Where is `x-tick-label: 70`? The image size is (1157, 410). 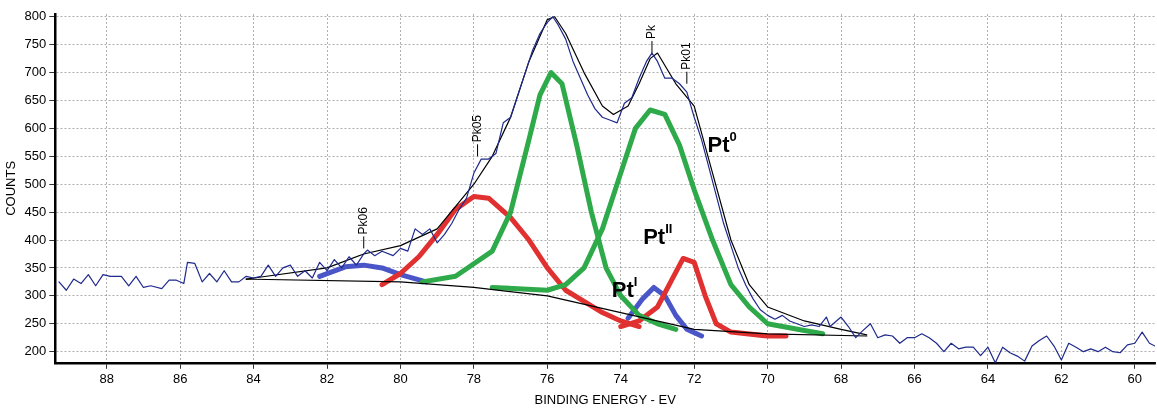 x-tick-label: 70 is located at coordinates (767, 379).